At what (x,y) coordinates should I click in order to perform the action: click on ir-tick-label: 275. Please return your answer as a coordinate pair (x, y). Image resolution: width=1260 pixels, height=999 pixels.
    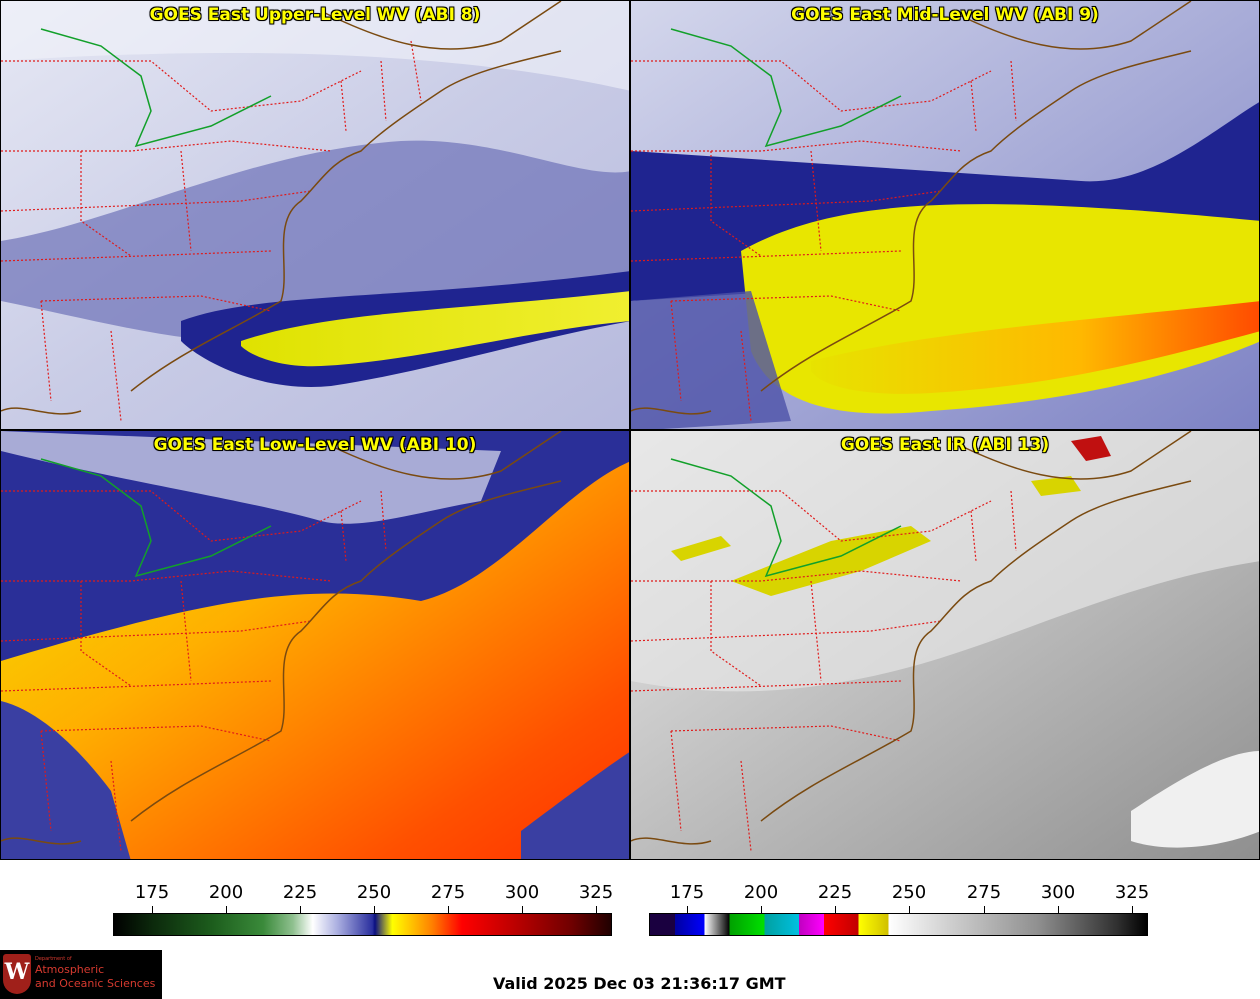
    Looking at the image, I should click on (984, 892).